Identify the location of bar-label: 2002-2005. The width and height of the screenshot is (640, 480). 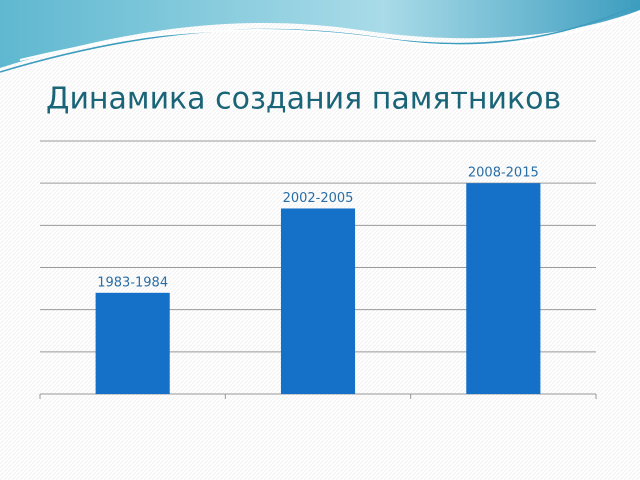
(318, 198).